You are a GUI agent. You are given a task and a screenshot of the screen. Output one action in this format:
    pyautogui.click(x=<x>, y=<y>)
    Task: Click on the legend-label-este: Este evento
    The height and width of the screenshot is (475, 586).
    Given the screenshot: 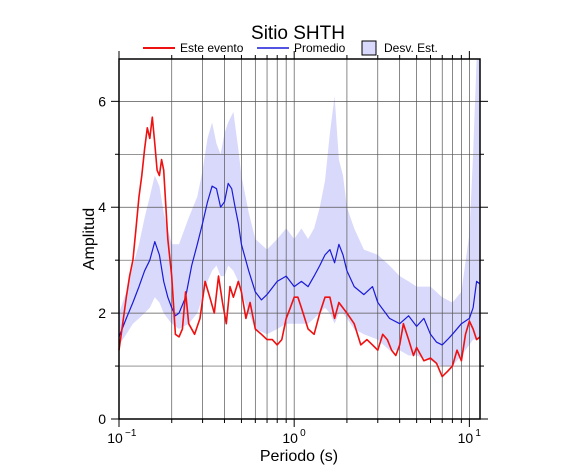 What is the action you would take?
    pyautogui.click(x=212, y=48)
    